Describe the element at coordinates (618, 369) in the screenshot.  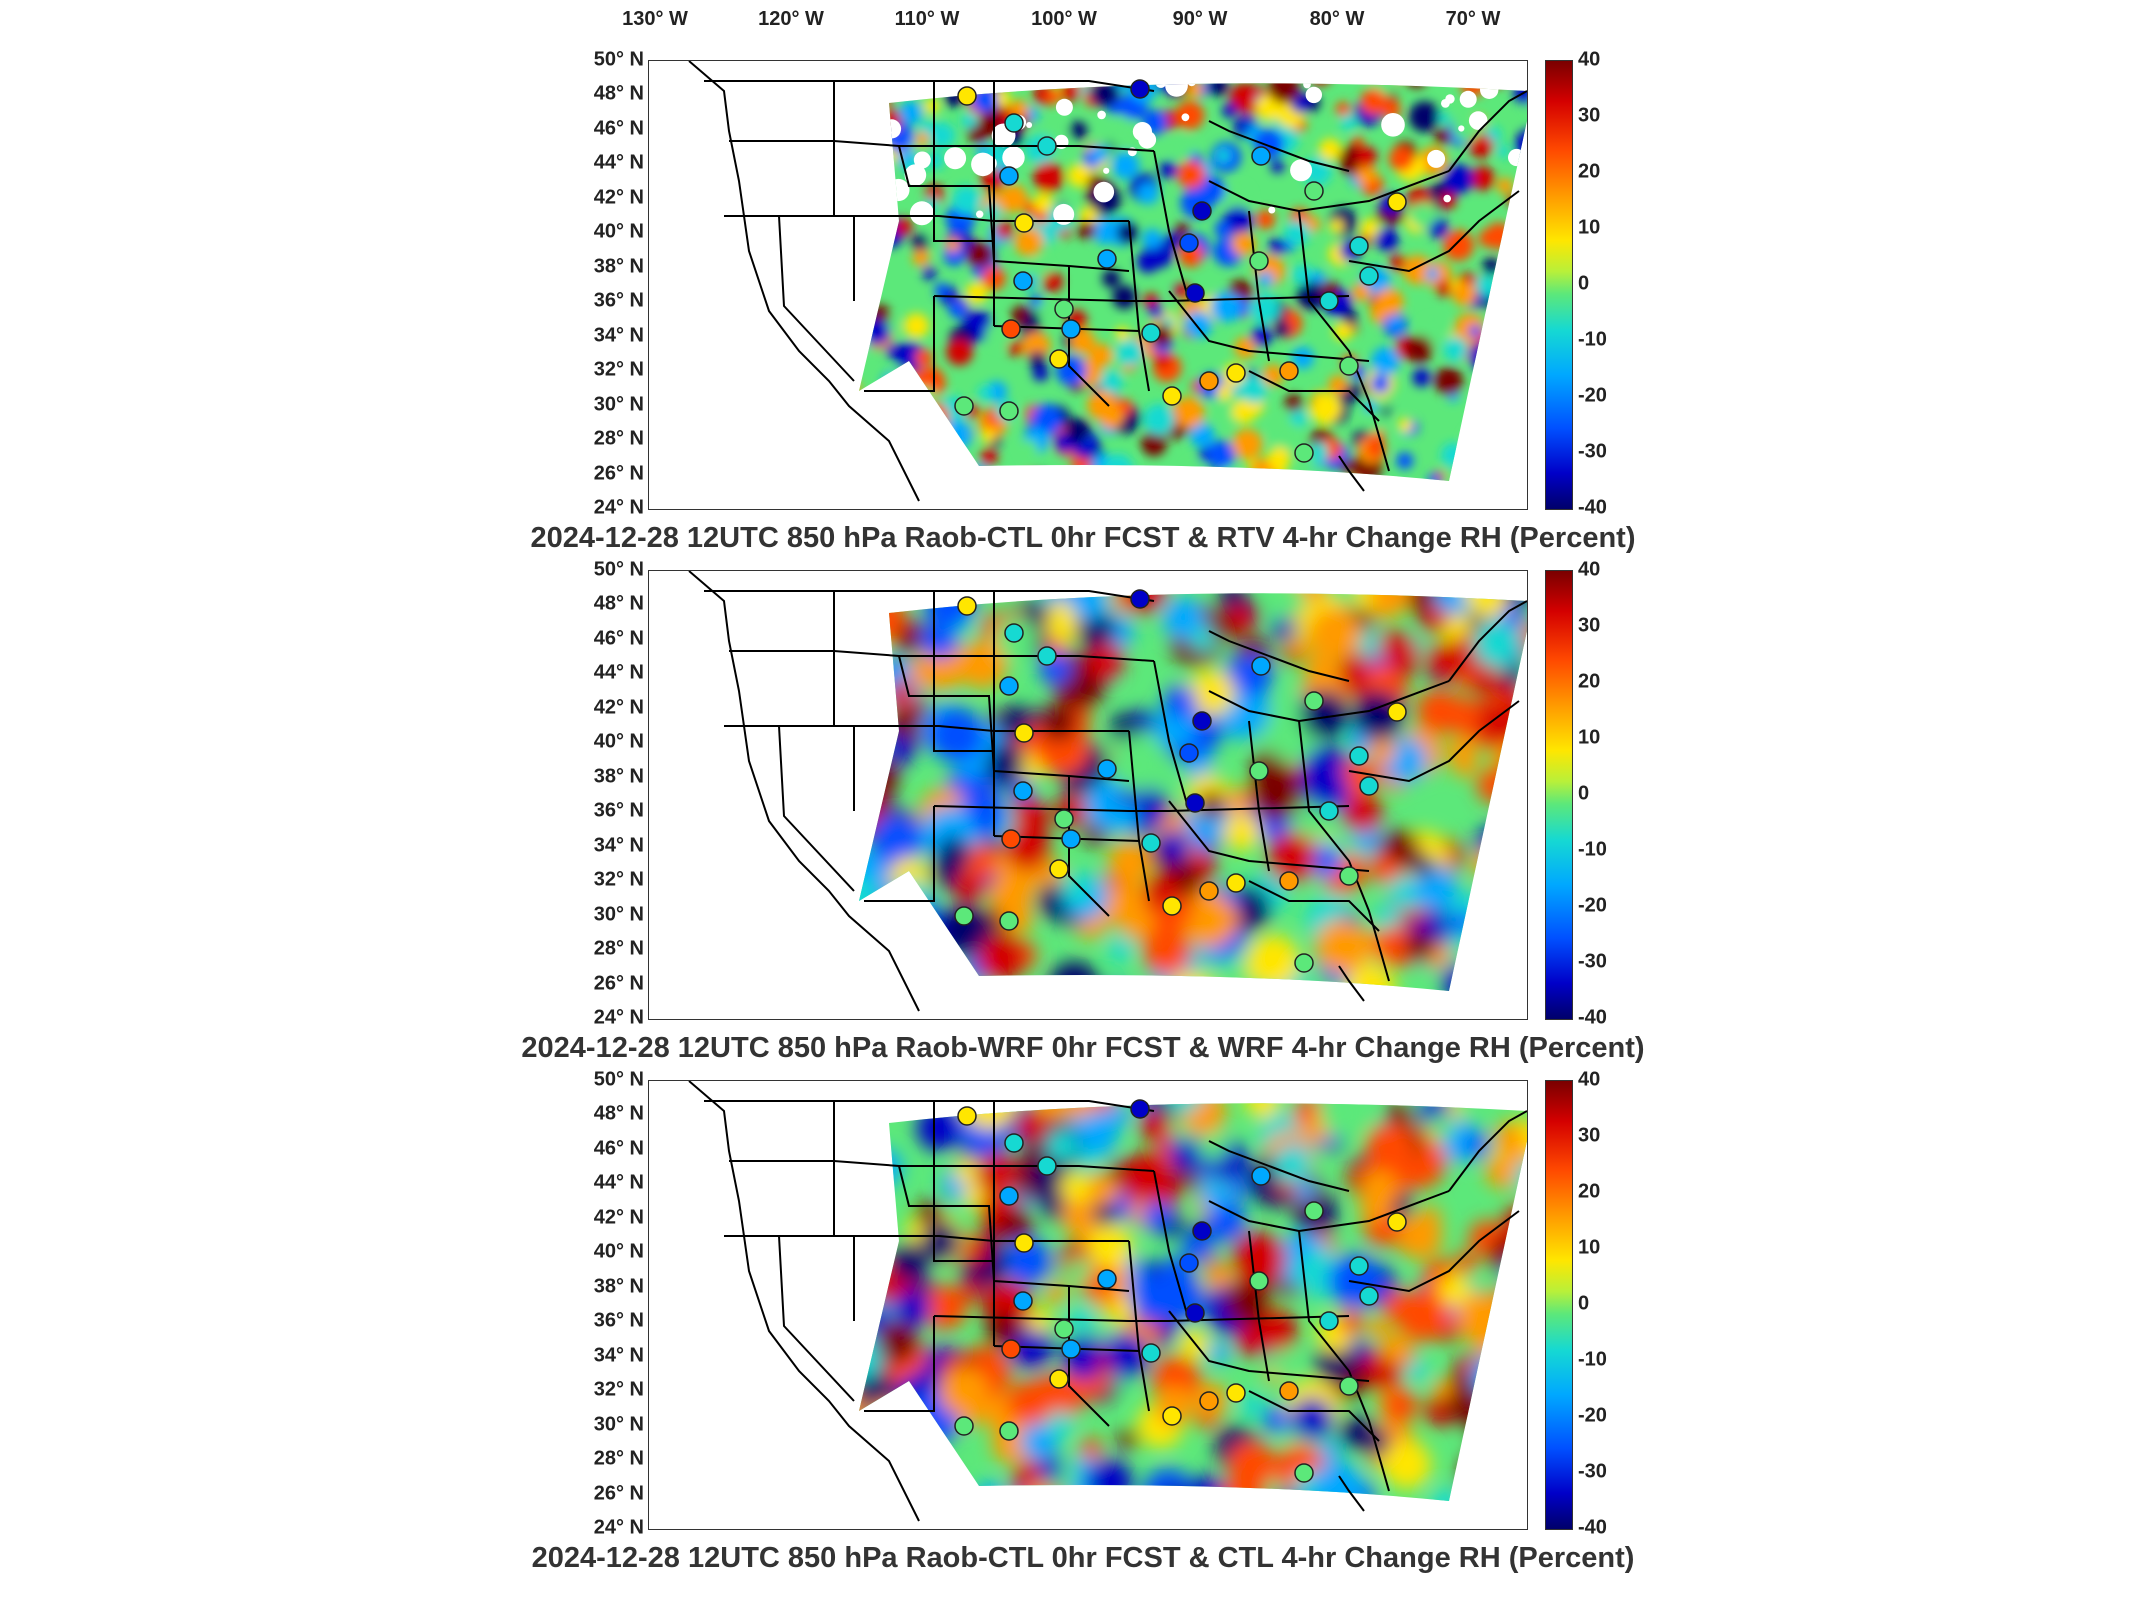
I see `latitude-label: 32° N` at that location.